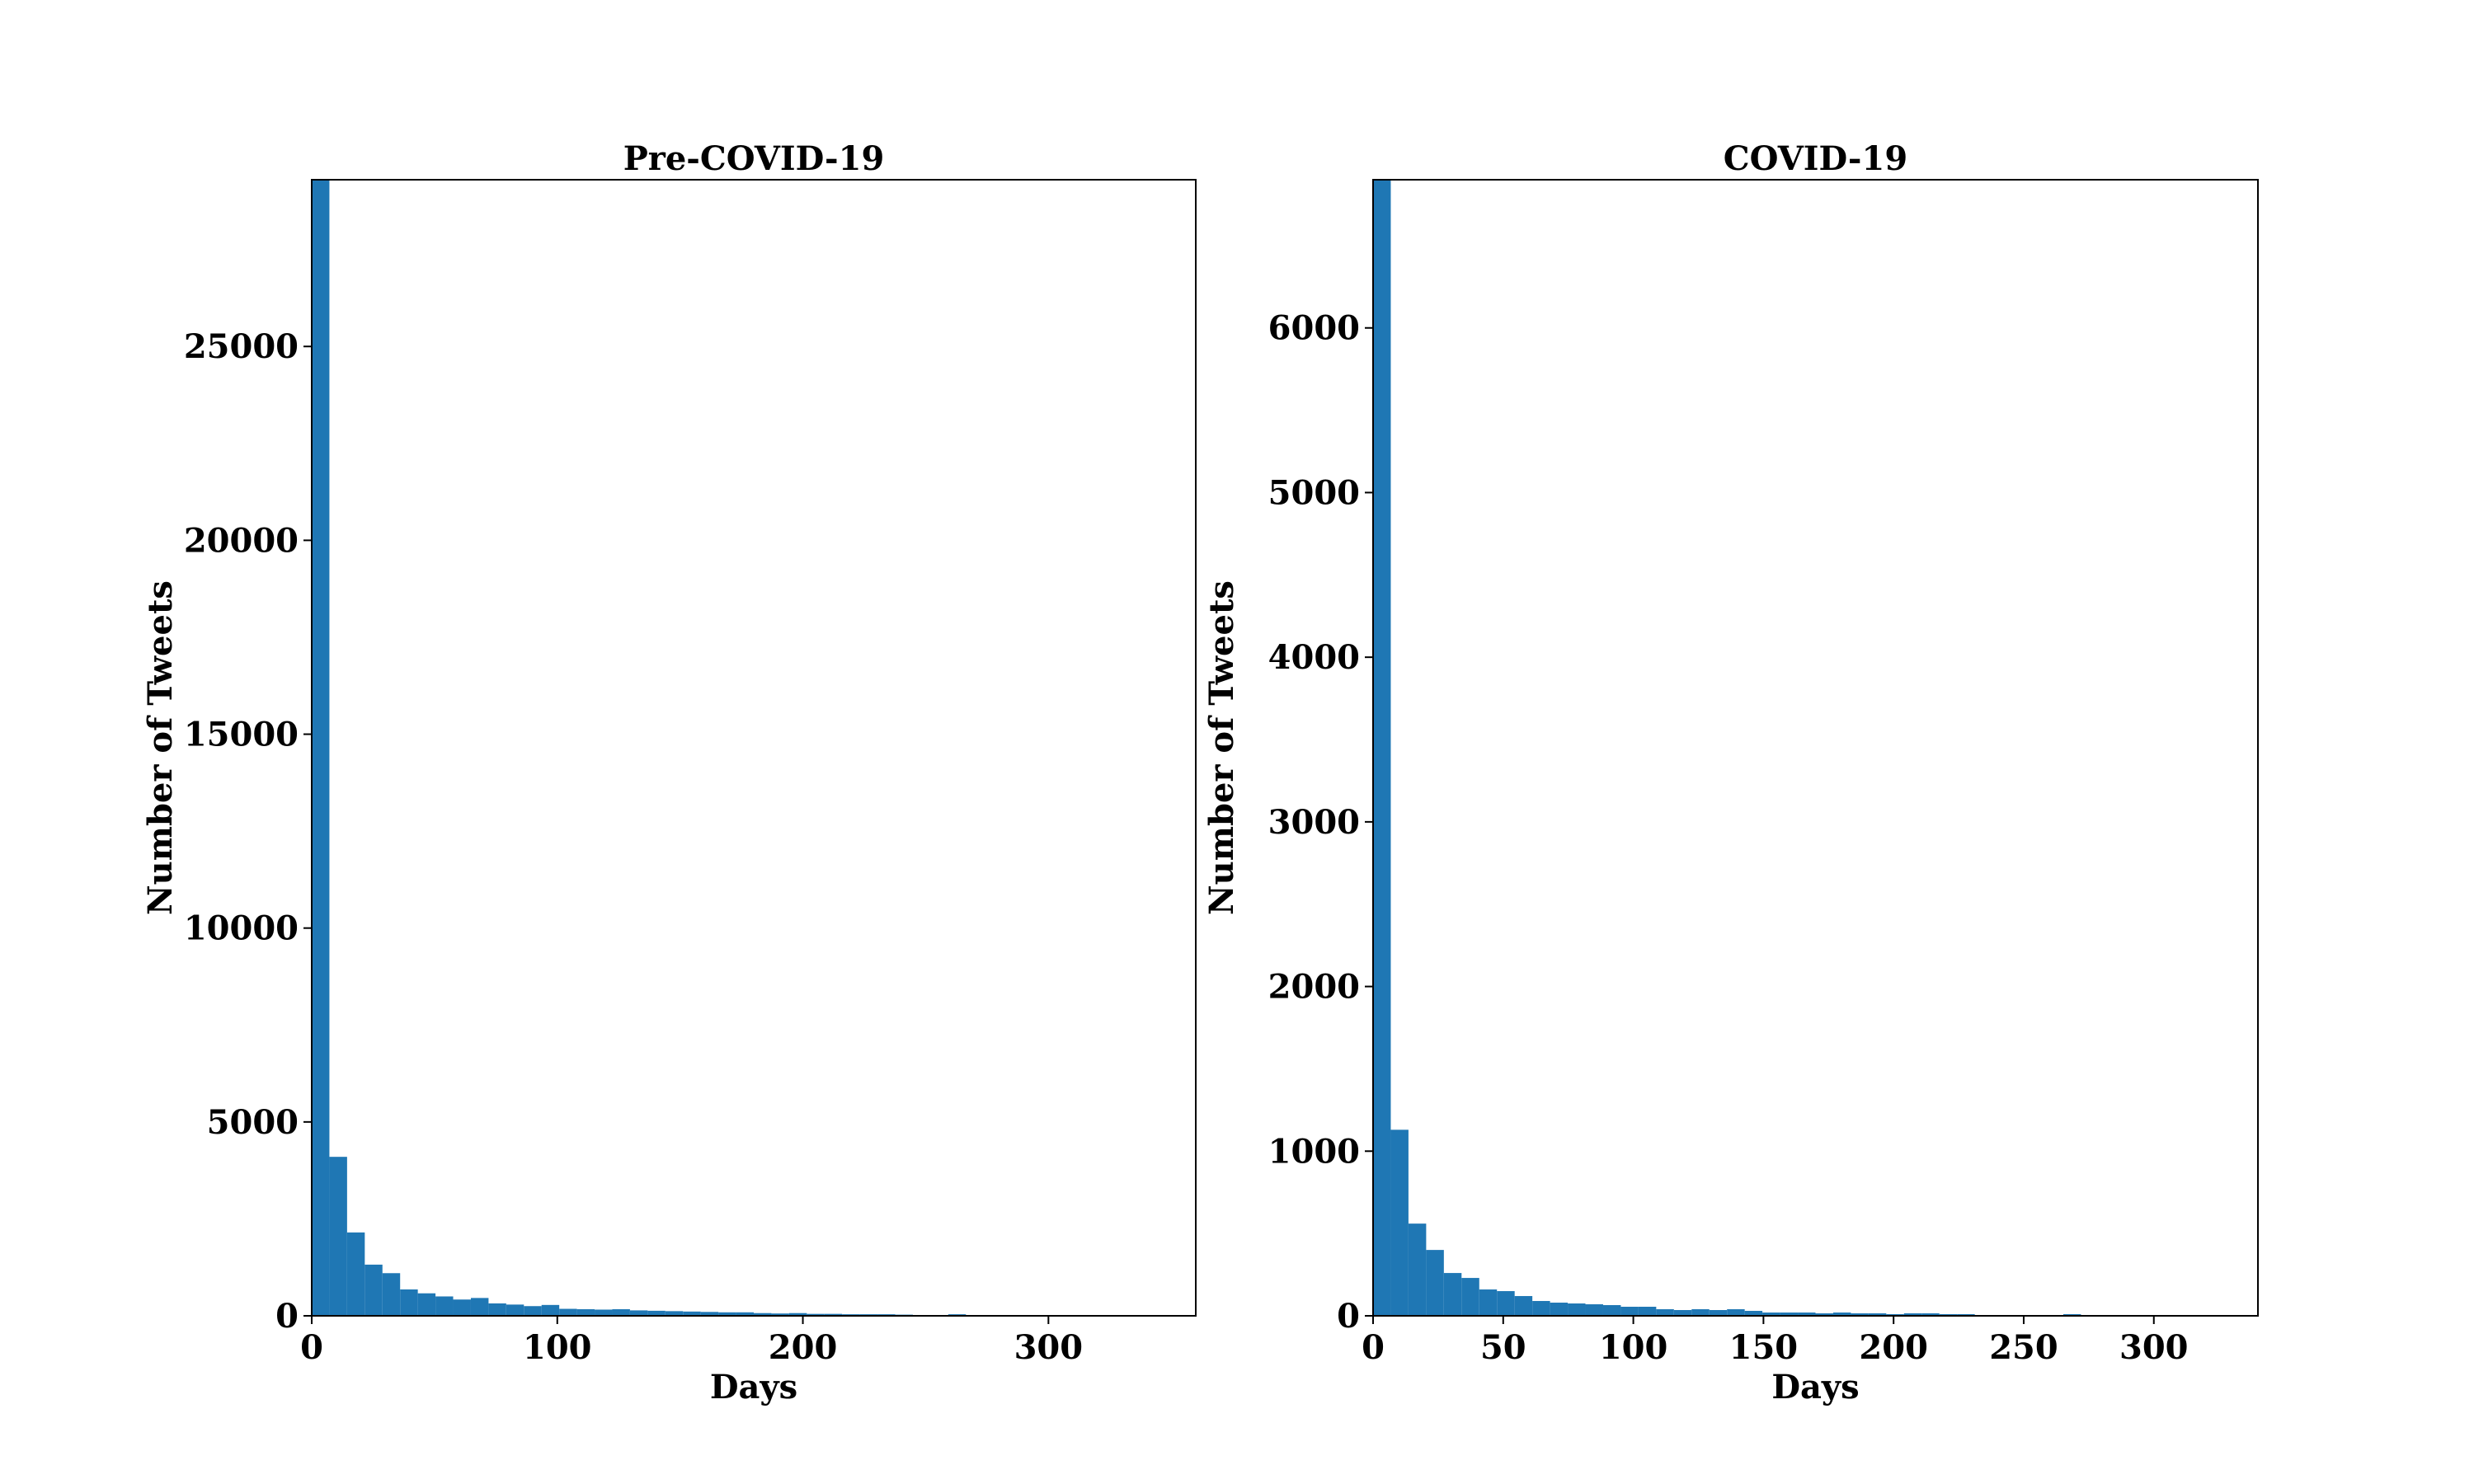 This screenshot has width=2474, height=1484. Describe the element at coordinates (1815, 158) in the screenshot. I see `chart-title: COVID-19` at that location.